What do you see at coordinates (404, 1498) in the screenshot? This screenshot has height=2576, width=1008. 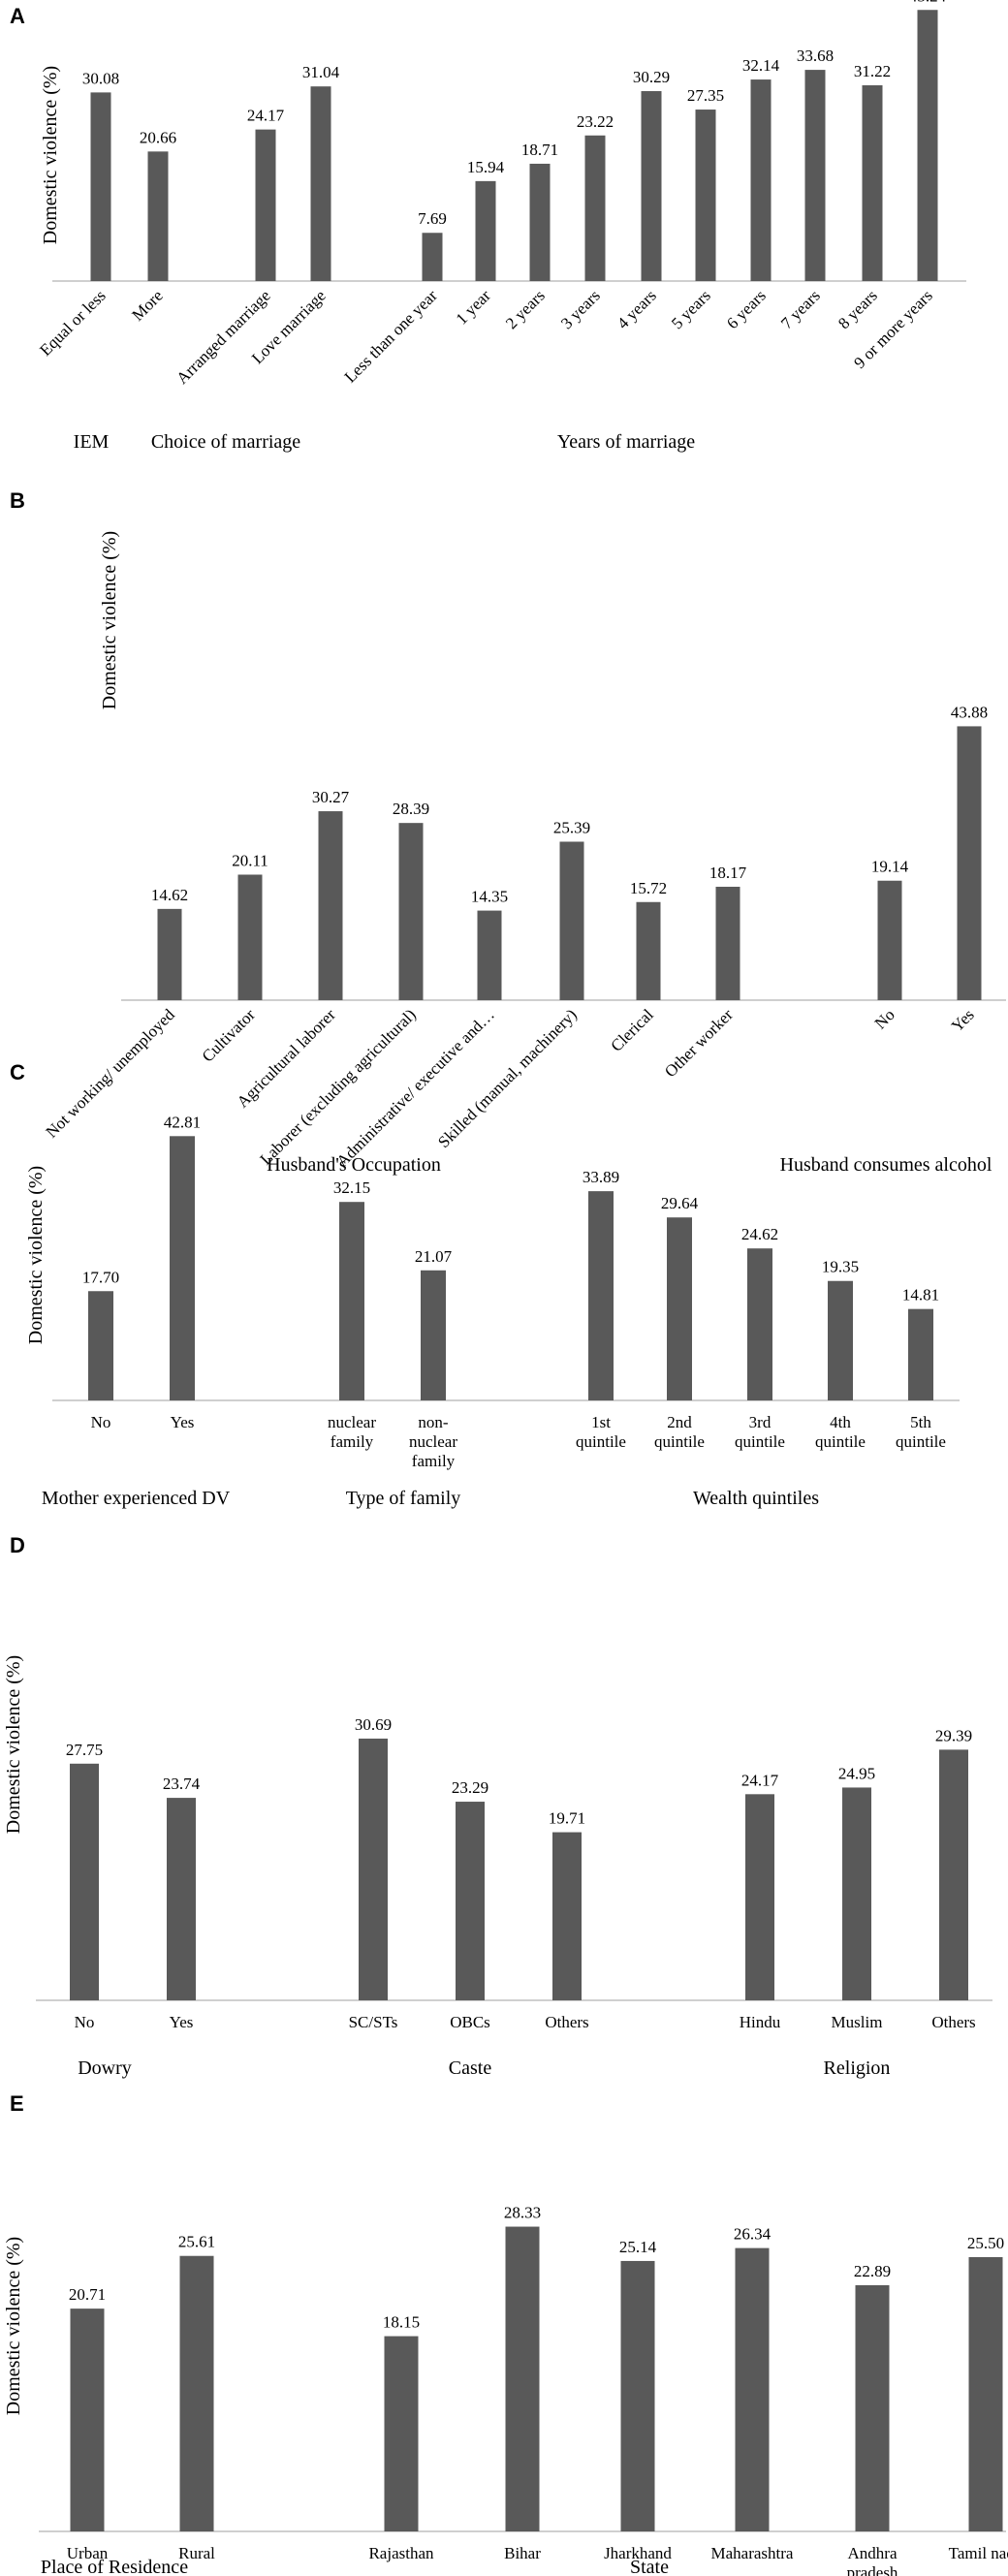 I see `group-label: Type of family` at bounding box center [404, 1498].